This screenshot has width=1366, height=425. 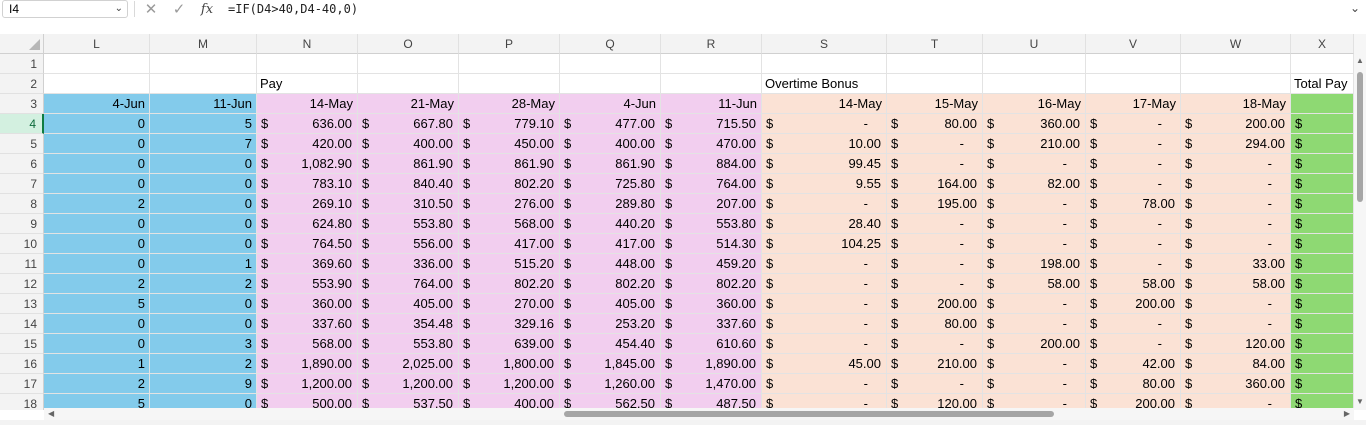 What do you see at coordinates (610, 344) in the screenshot?
I see `cell-q15: $454.40` at bounding box center [610, 344].